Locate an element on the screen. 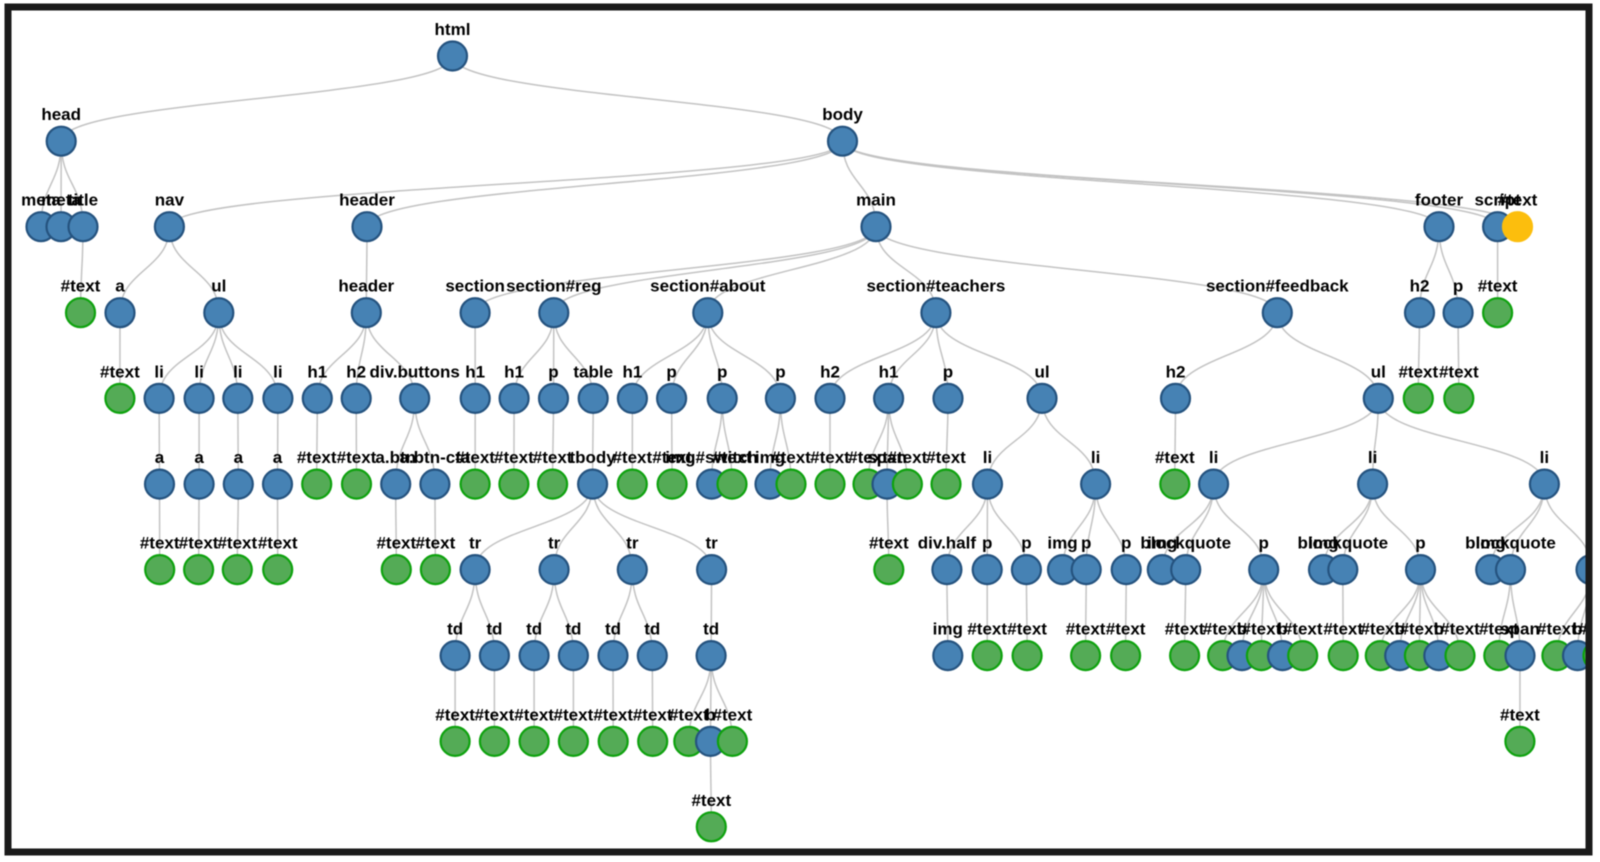 This screenshot has width=1600, height=862. svg-text: a.btn-cta is located at coordinates (434, 457).